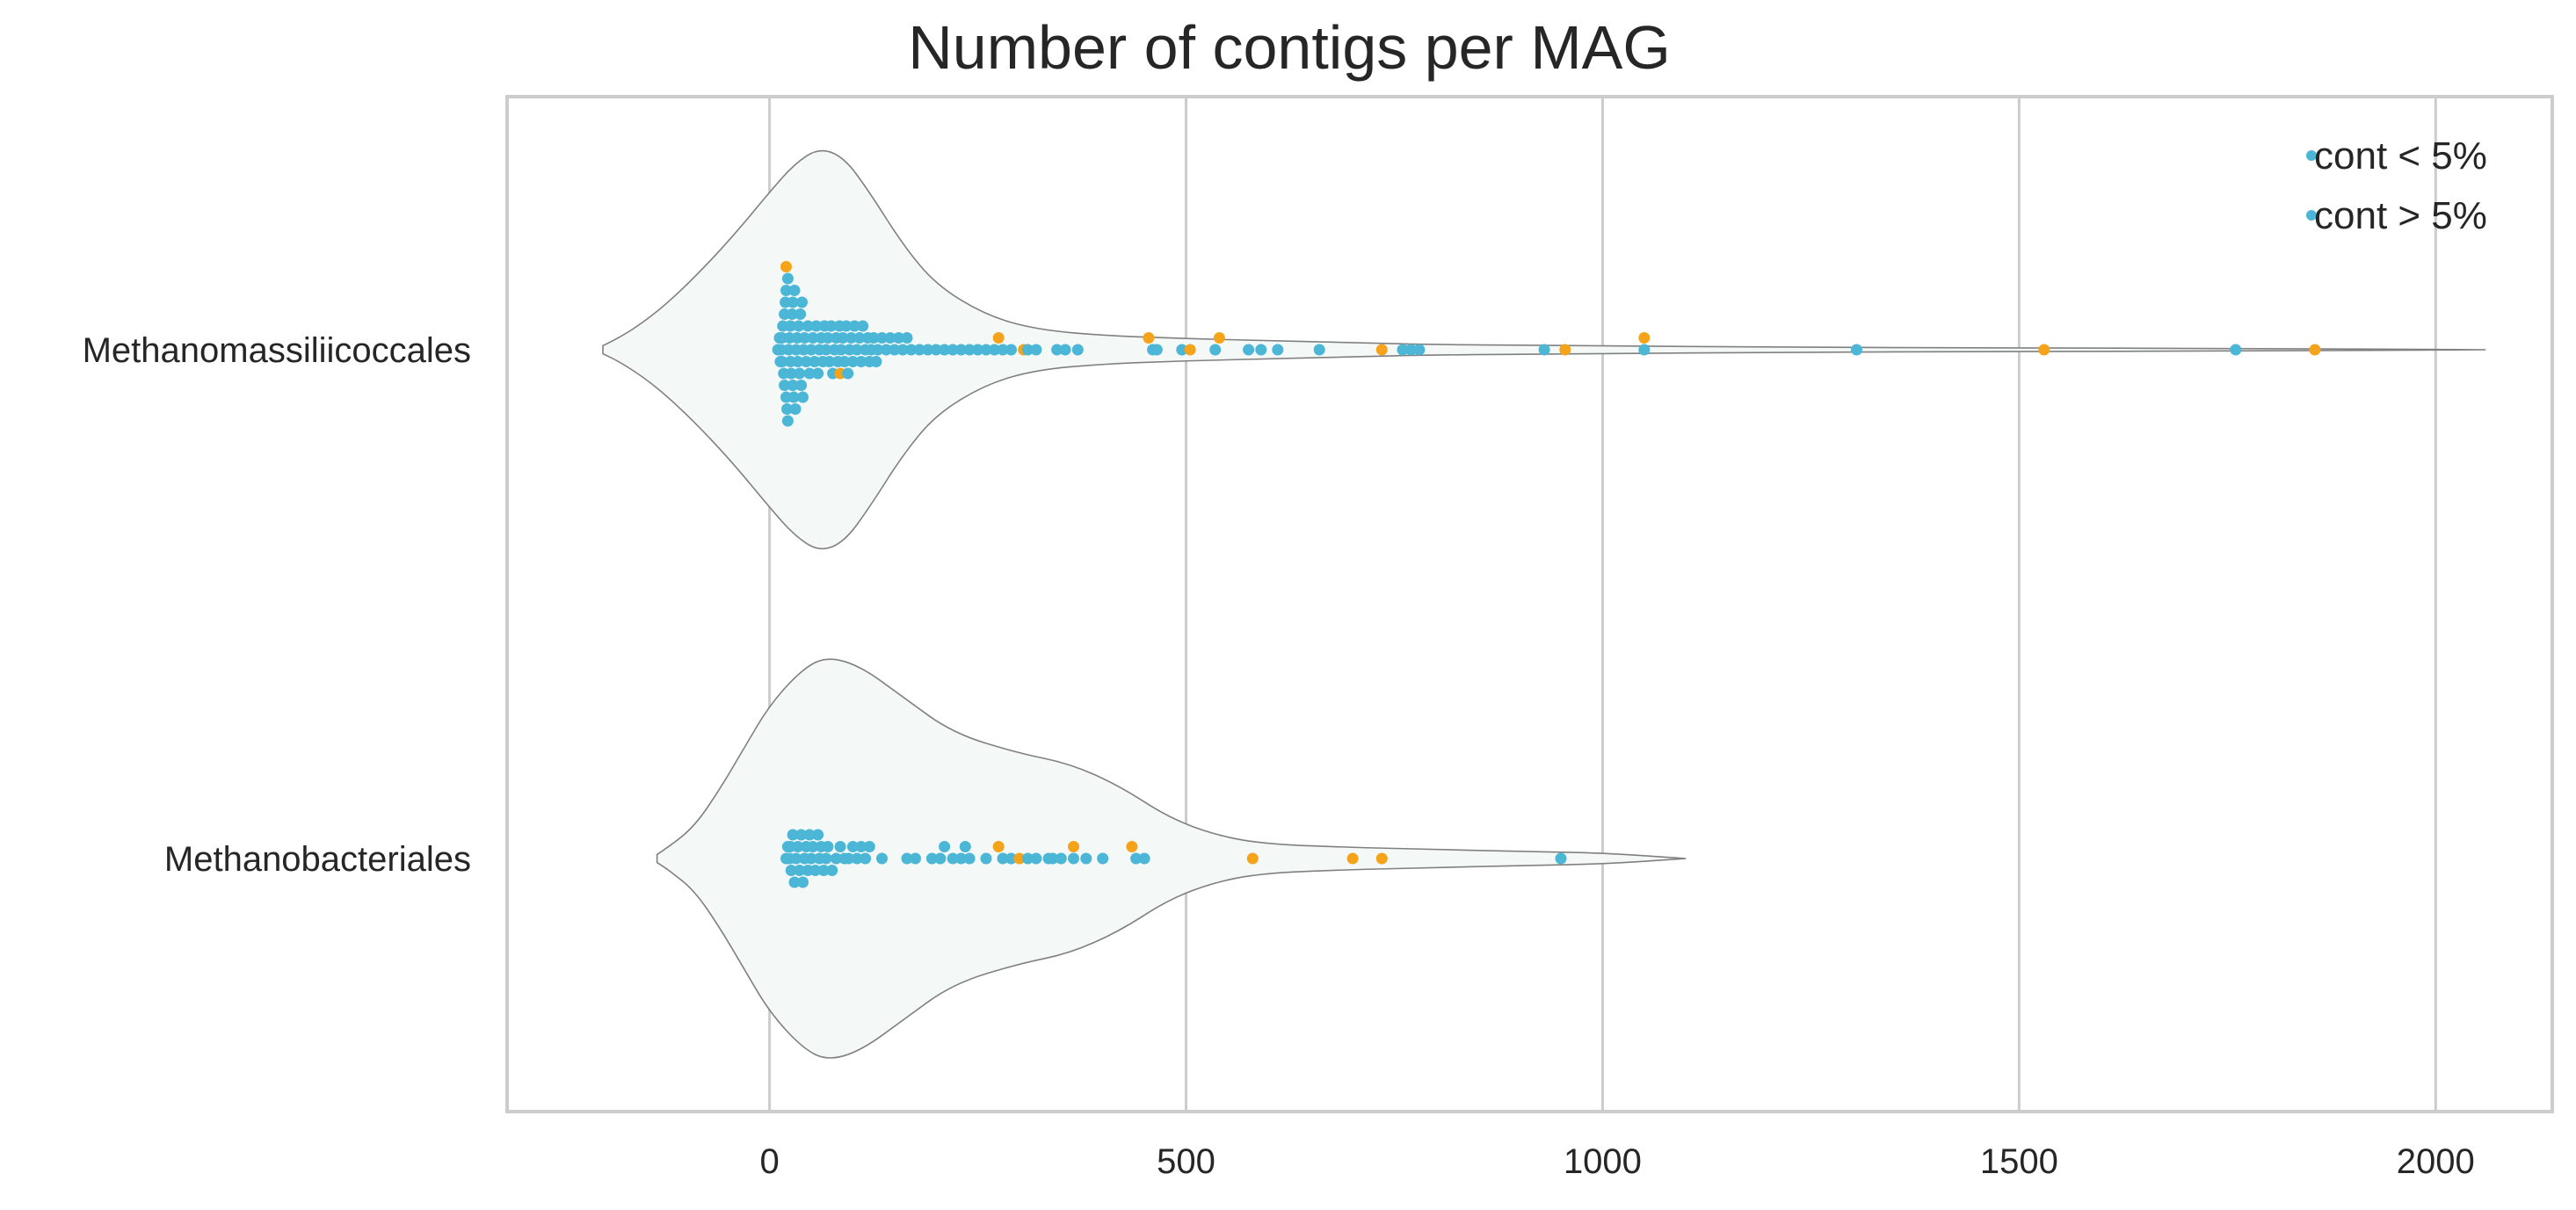  What do you see at coordinates (2311, 216) in the screenshot?
I see `legend-marker-high` at bounding box center [2311, 216].